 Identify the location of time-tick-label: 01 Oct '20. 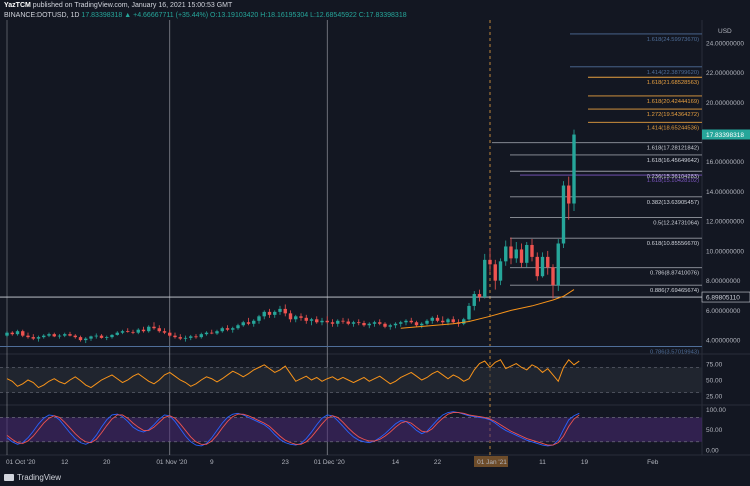
(21, 462).